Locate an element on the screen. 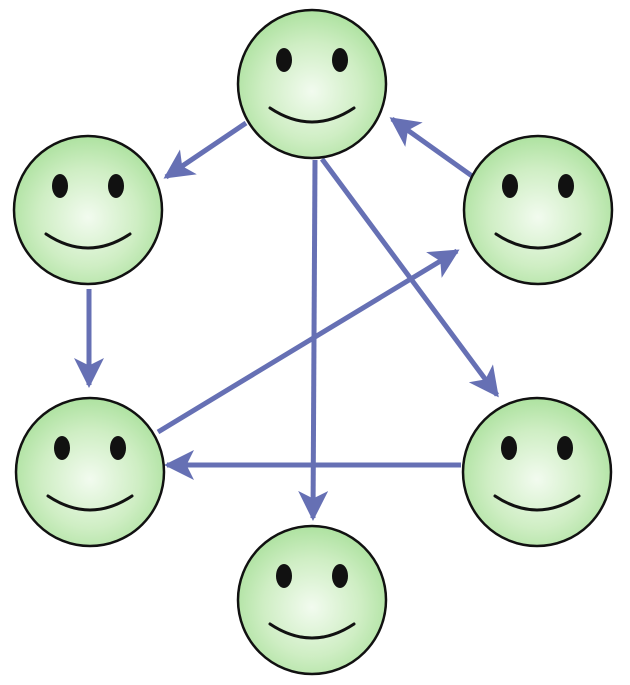 This screenshot has height=685, width=630. node-upper-right-smiley-face-icon is located at coordinates (538, 210).